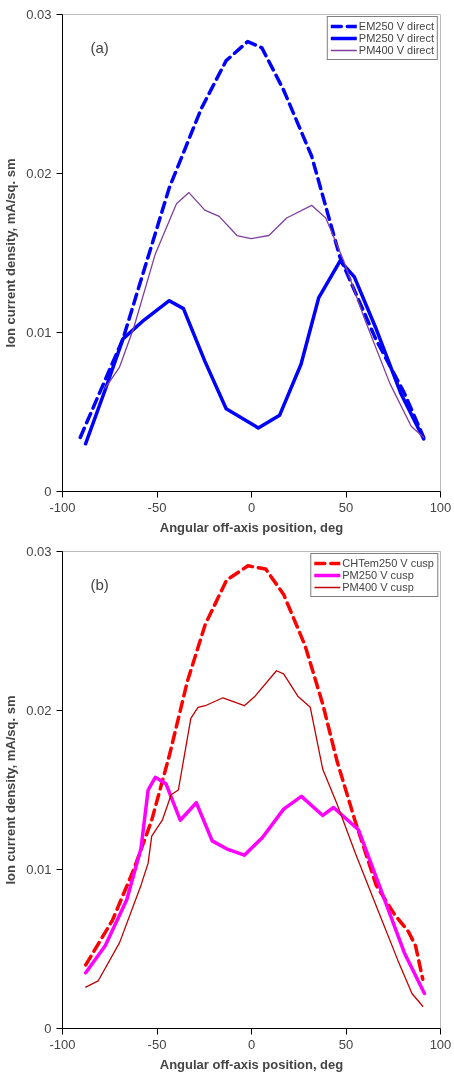  What do you see at coordinates (396, 26) in the screenshot?
I see `legend-label: EM250 V direct` at bounding box center [396, 26].